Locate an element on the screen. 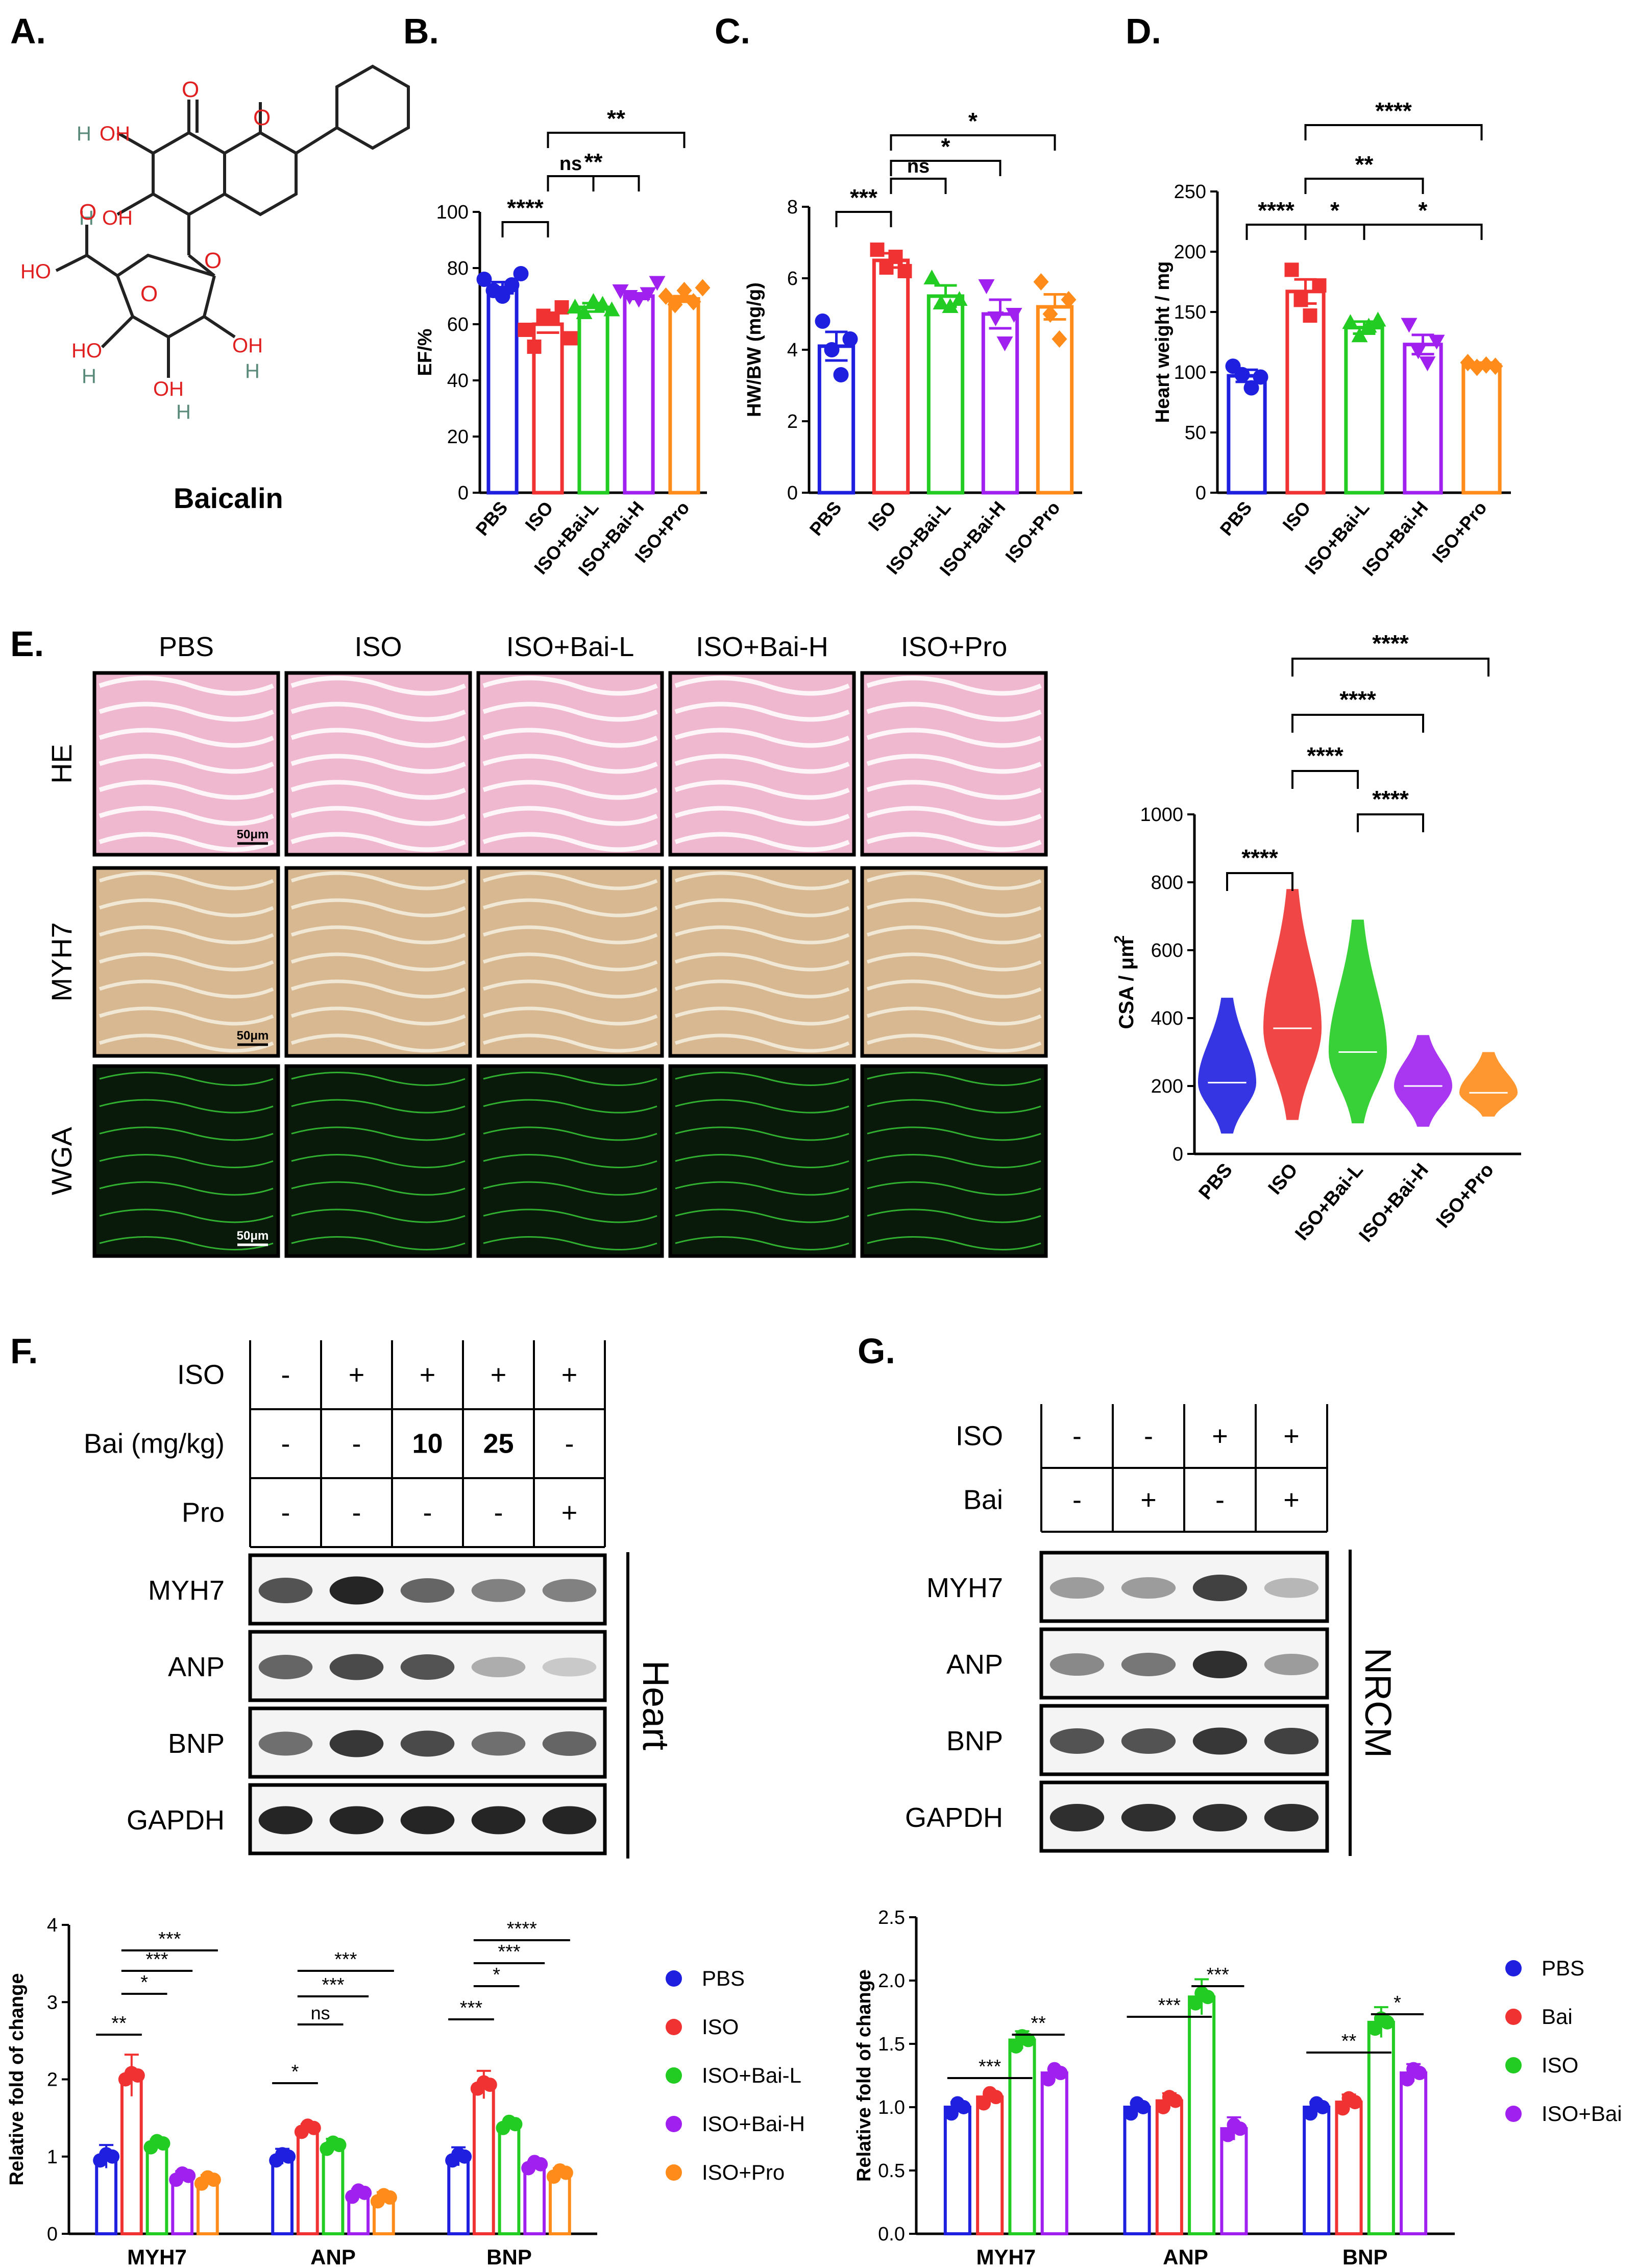  band-label: GAPDH is located at coordinates (176, 1820).